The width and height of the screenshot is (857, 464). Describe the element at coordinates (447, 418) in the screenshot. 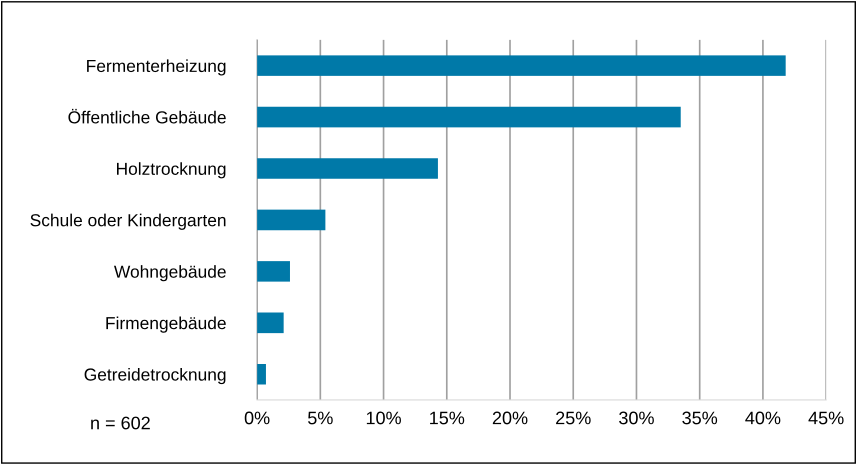

I see `x-tick-label: 15%` at that location.